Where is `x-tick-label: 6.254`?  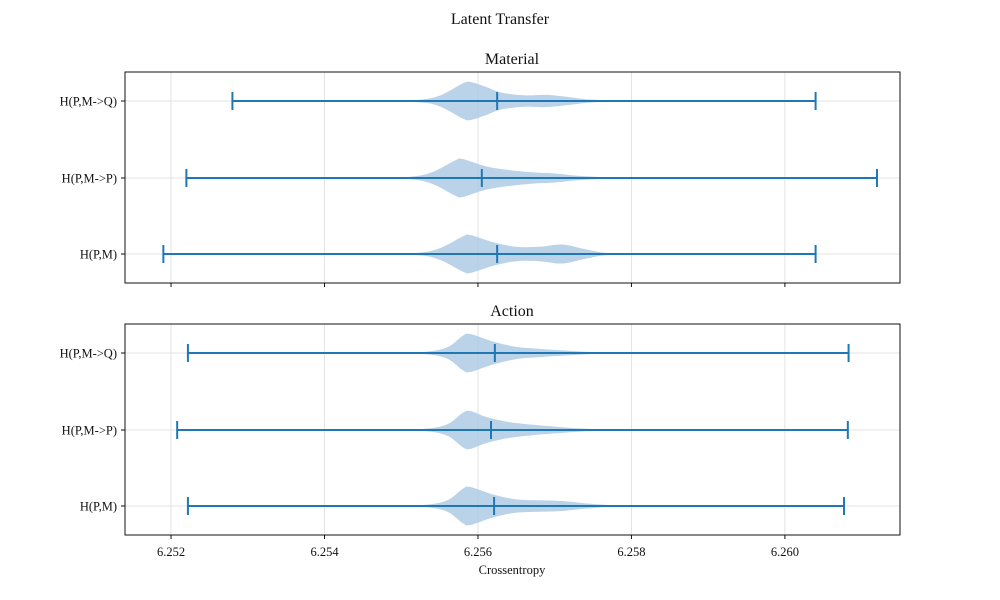 x-tick-label: 6.254 is located at coordinates (324, 552).